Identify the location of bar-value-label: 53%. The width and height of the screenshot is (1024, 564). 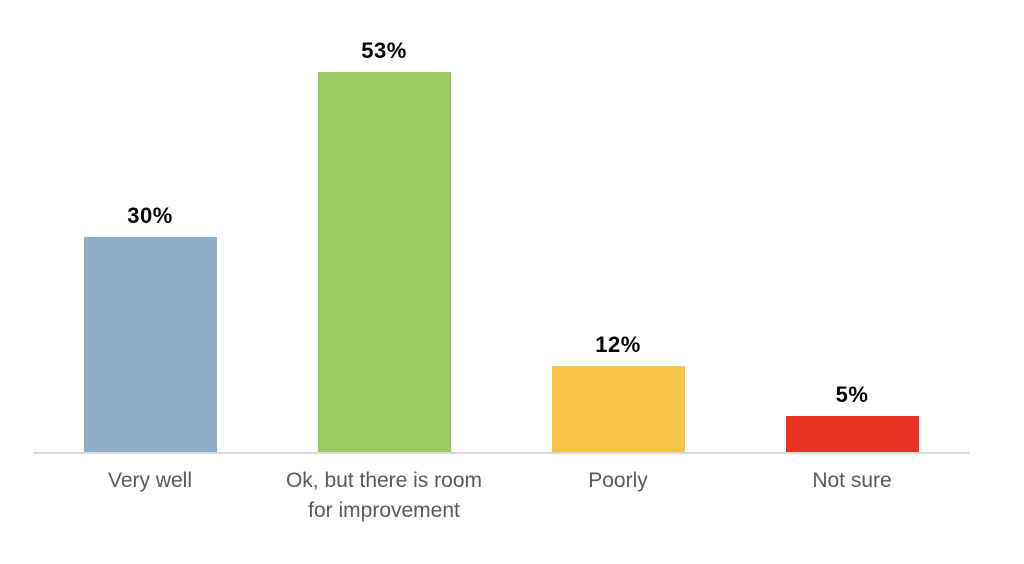
(384, 50).